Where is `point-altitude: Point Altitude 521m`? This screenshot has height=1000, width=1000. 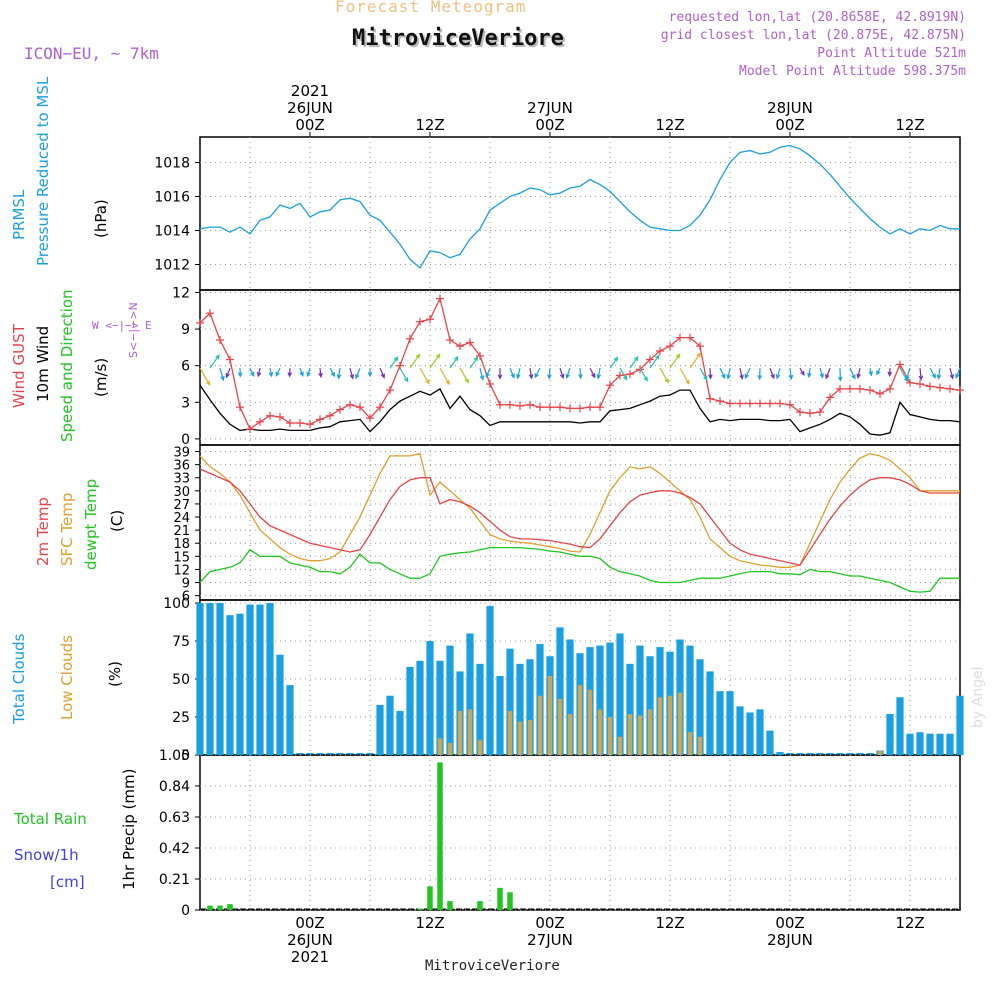 point-altitude: Point Altitude 521m is located at coordinates (891, 53).